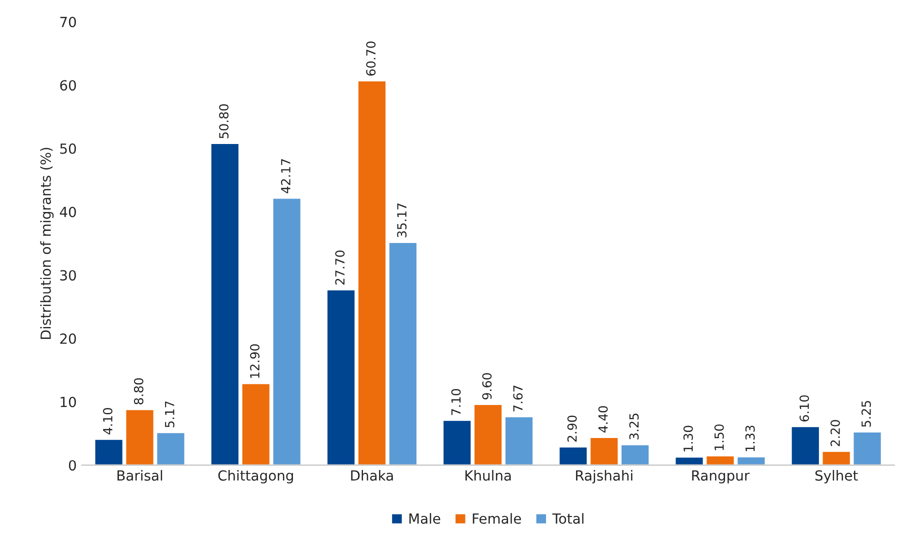 Image resolution: width=908 pixels, height=544 pixels. I want to click on data-label: 5.17, so click(169, 414).